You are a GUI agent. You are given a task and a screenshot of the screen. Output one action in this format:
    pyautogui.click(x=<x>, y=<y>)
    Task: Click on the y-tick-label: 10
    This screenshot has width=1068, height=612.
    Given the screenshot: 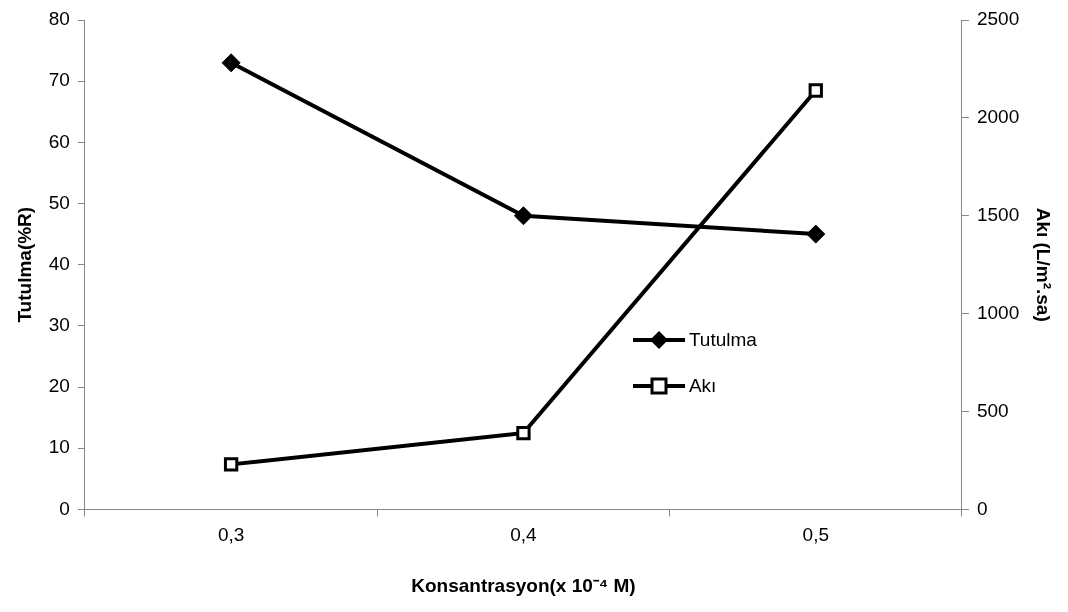 What is the action you would take?
    pyautogui.click(x=59, y=447)
    